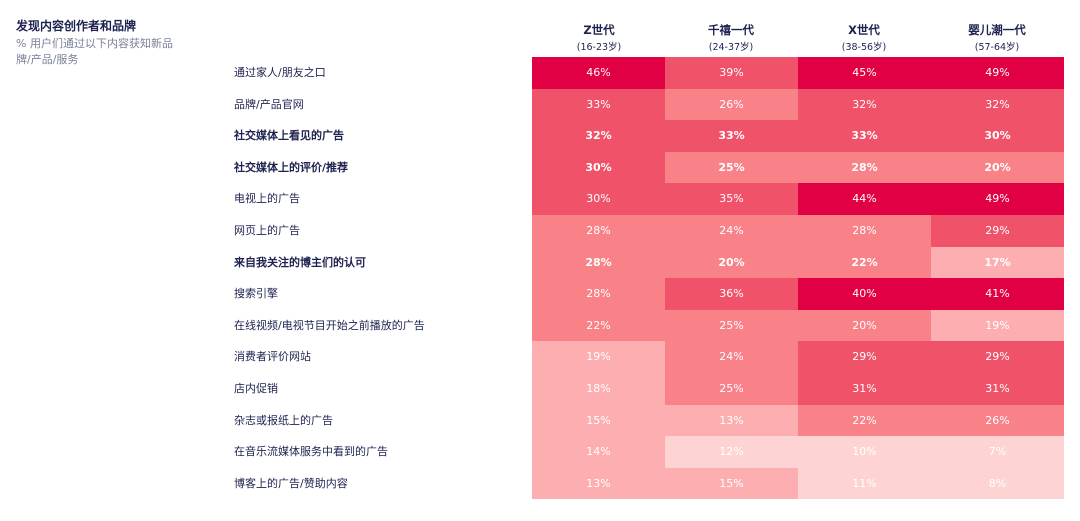 This screenshot has height=521, width=1080. I want to click on row-label: 社交媒体上的评价/推荐, so click(291, 167).